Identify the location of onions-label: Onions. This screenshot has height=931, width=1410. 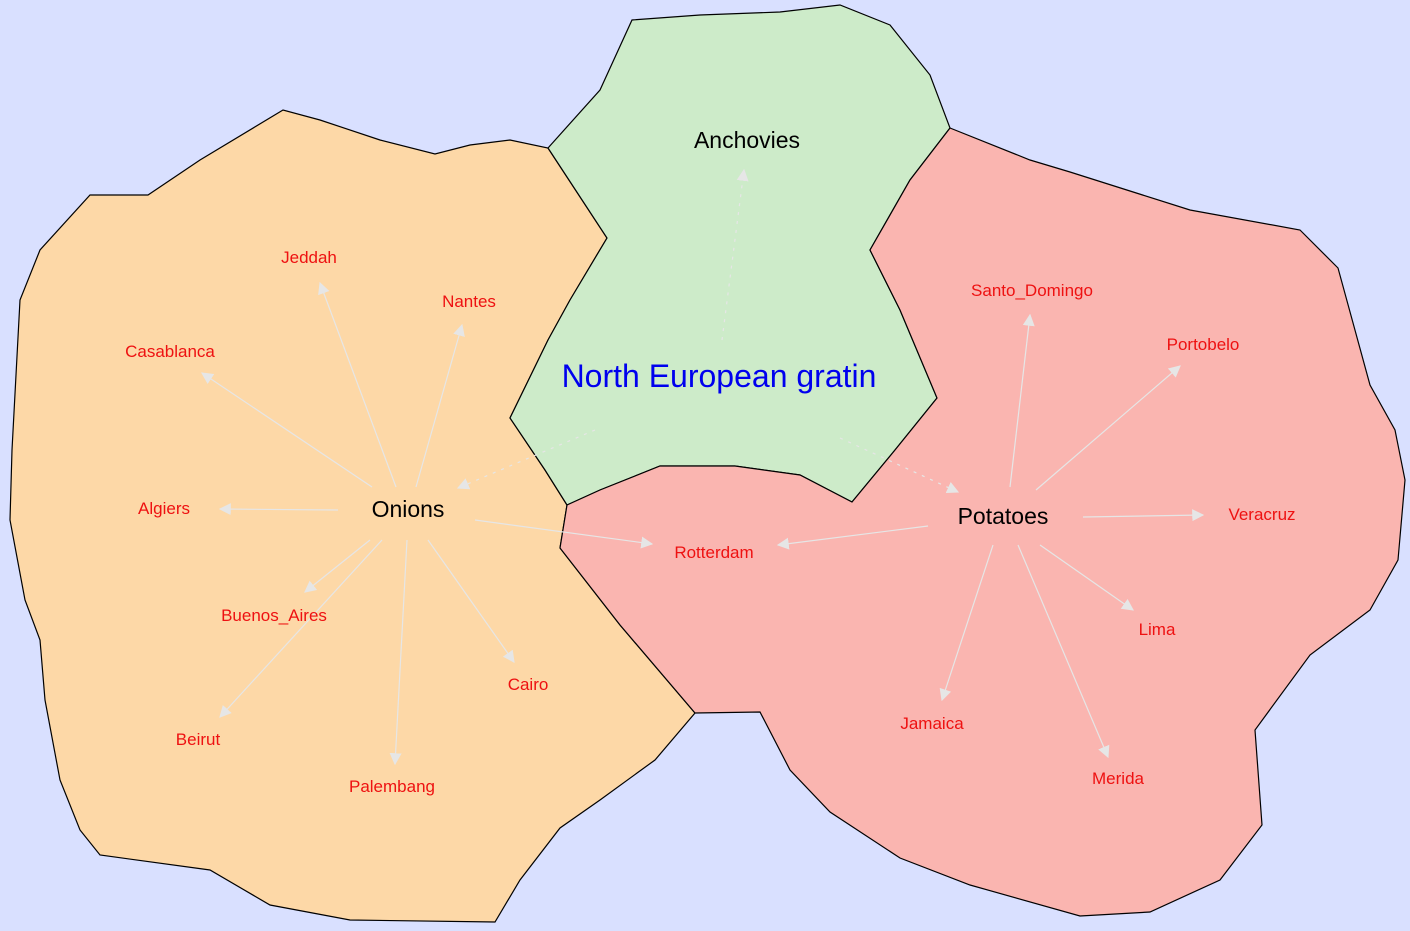
(408, 509).